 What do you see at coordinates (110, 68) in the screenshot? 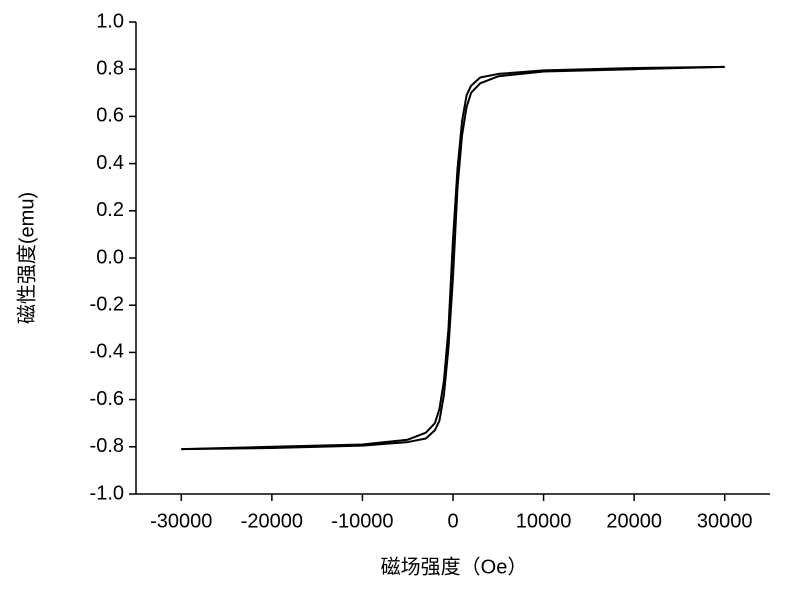
I see `y-tick-label: 0.8` at bounding box center [110, 68].